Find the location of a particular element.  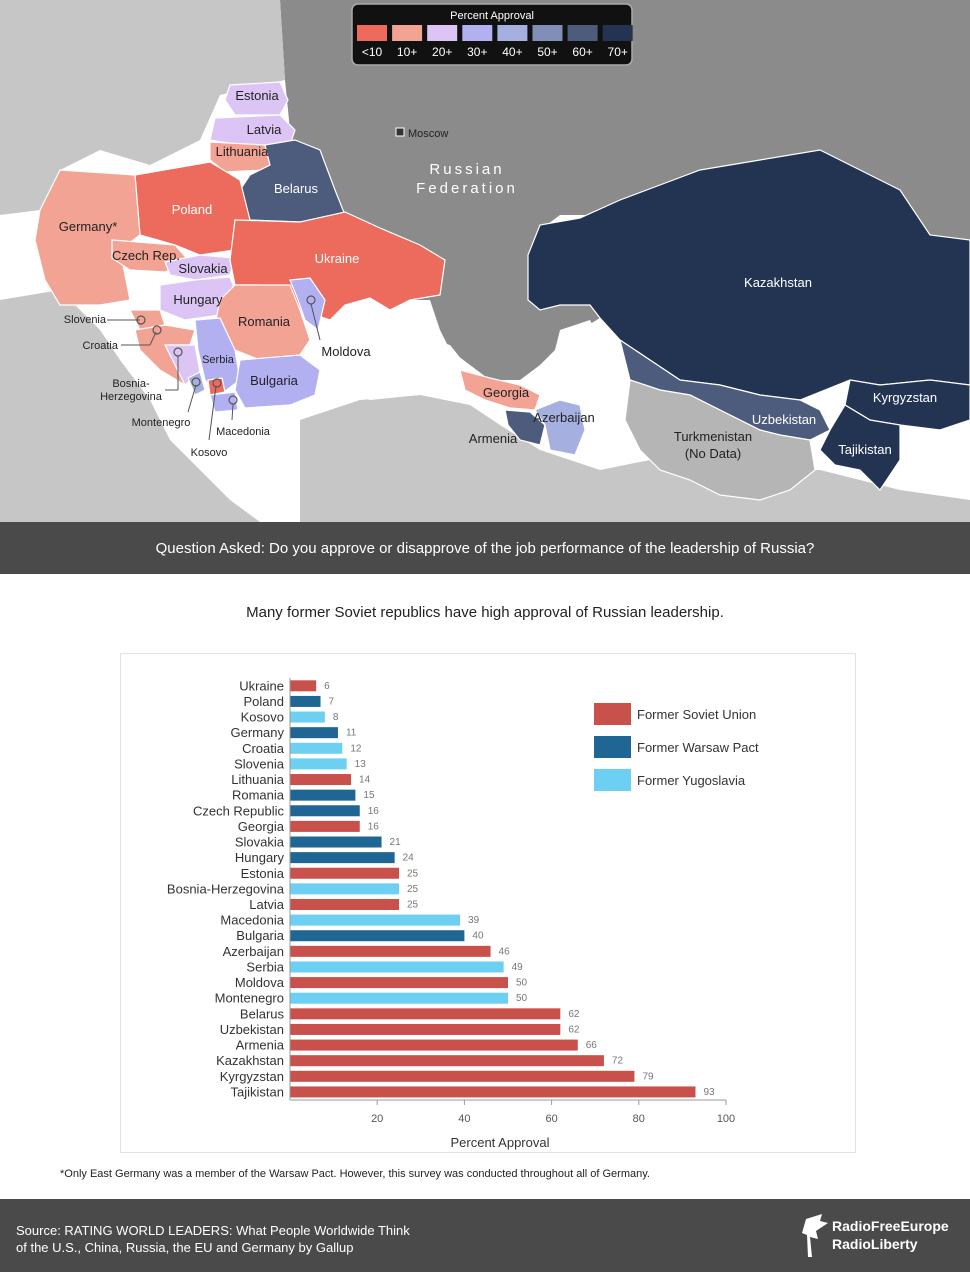

value-label: 25 is located at coordinates (413, 873).